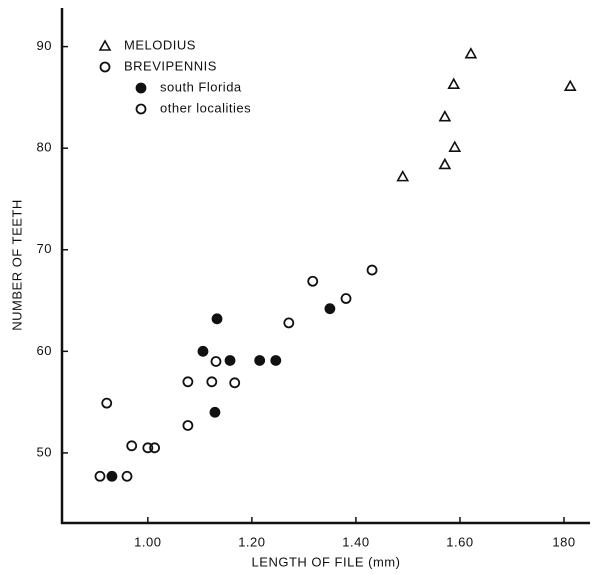 The width and height of the screenshot is (593, 574). What do you see at coordinates (205, 107) in the screenshot?
I see `legend-label: other localities` at bounding box center [205, 107].